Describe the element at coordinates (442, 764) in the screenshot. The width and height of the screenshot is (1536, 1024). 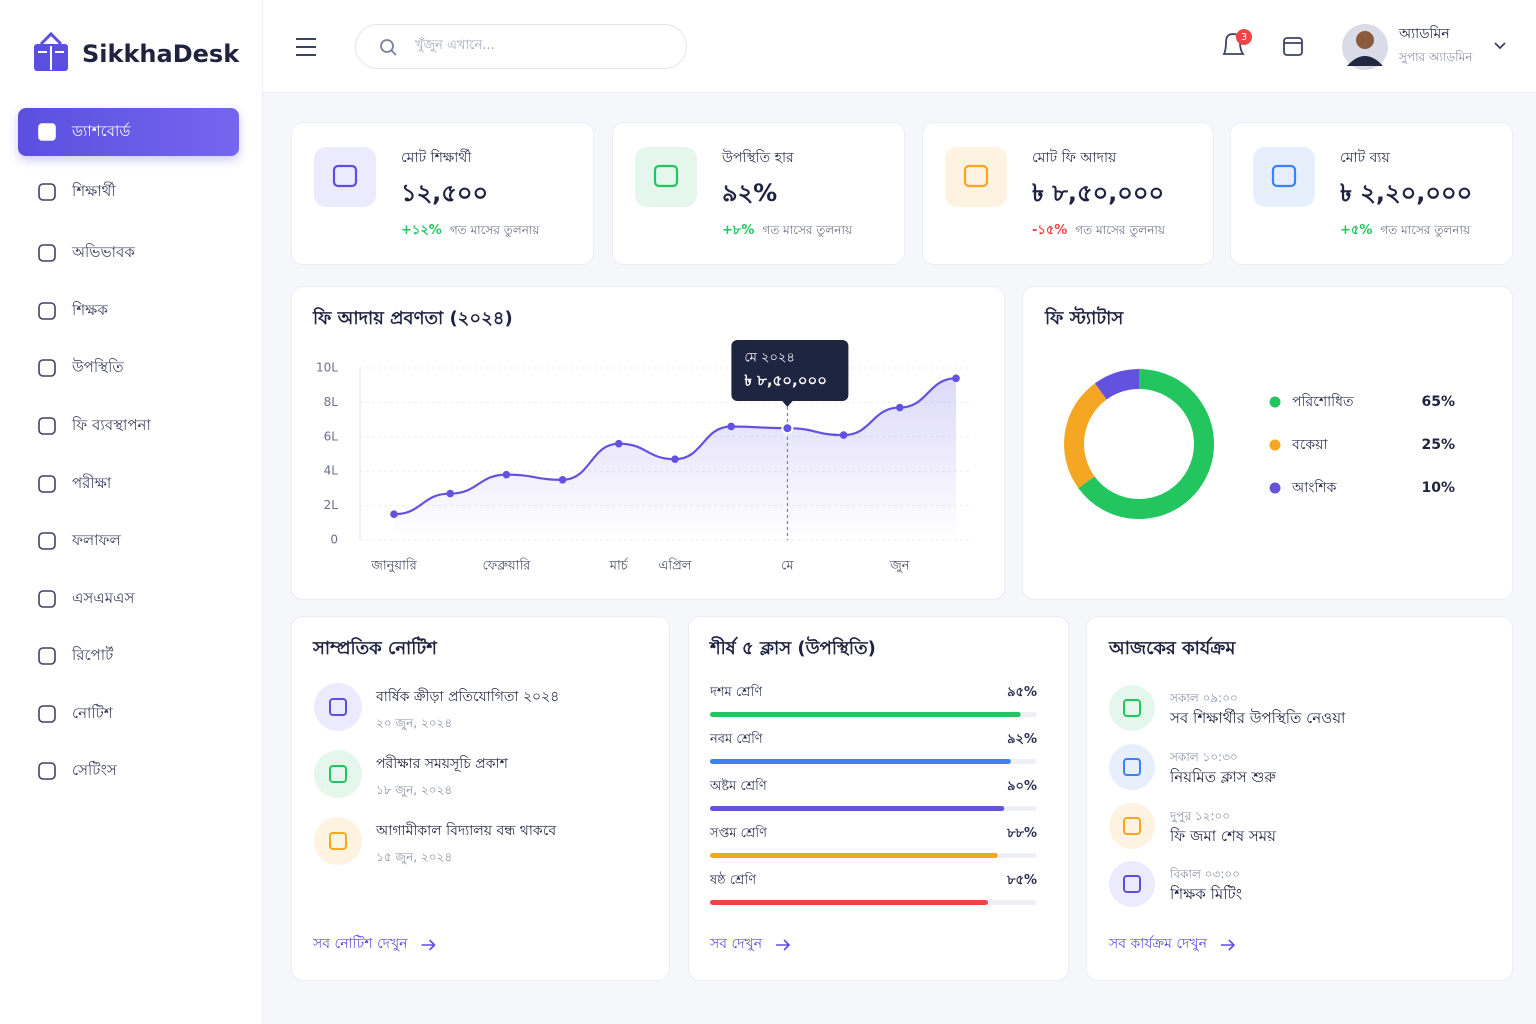
I see `notice-title: পরীক্ষার সময়সূচি প্রকাশ` at that location.